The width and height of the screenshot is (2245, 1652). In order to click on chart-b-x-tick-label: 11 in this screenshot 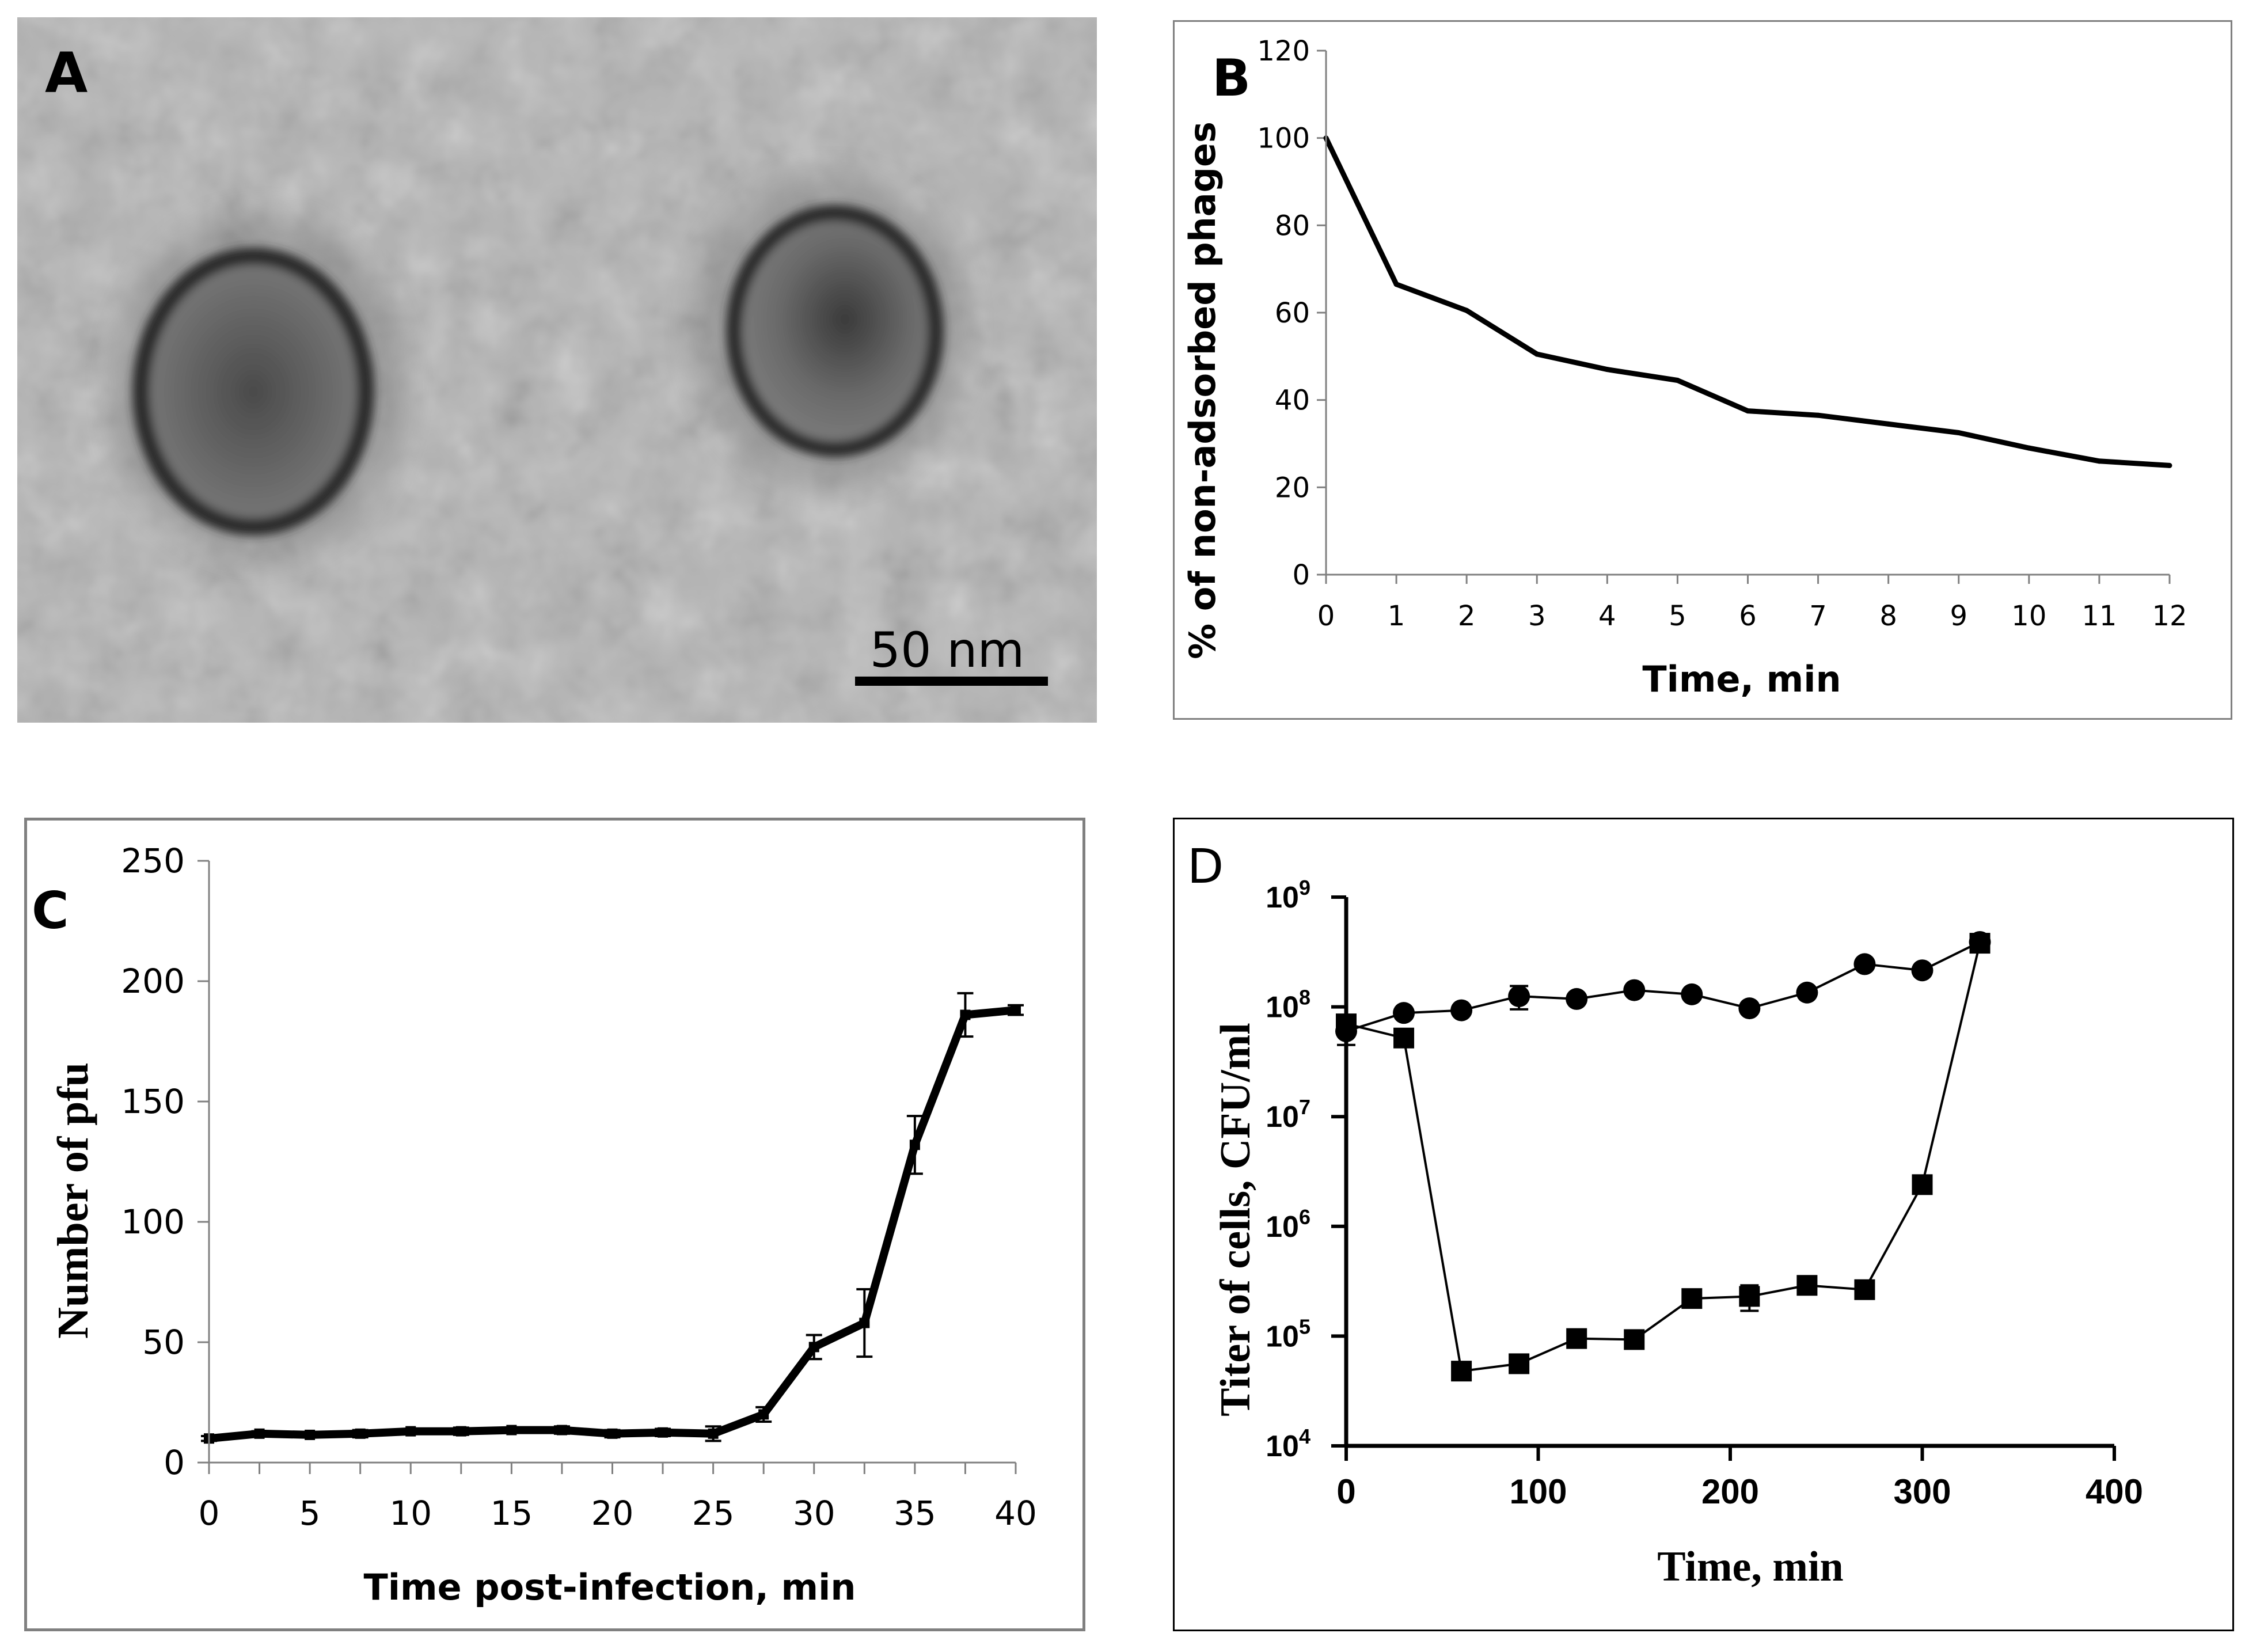, I will do `click(2099, 616)`.